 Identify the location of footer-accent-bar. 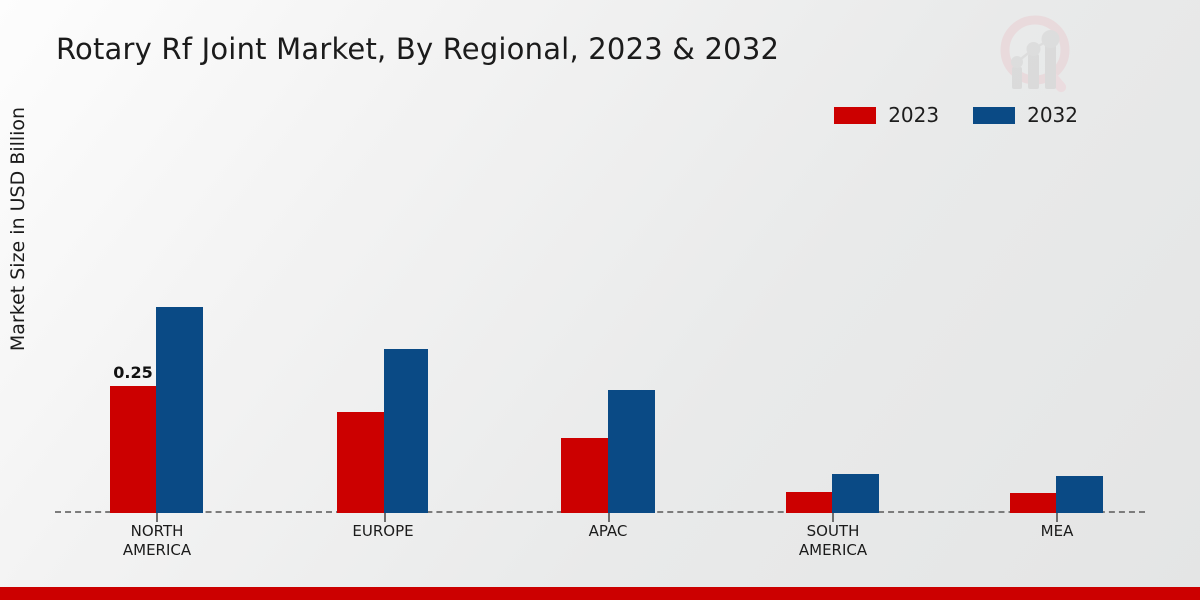
(600, 593).